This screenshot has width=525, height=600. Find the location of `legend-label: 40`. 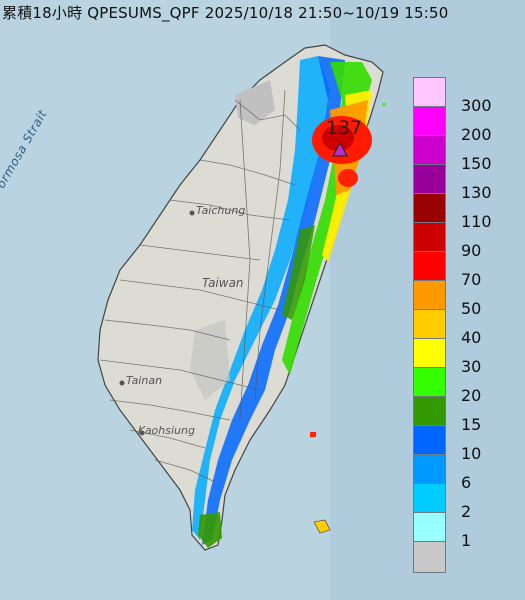

legend-label: 40 is located at coordinates (471, 337).